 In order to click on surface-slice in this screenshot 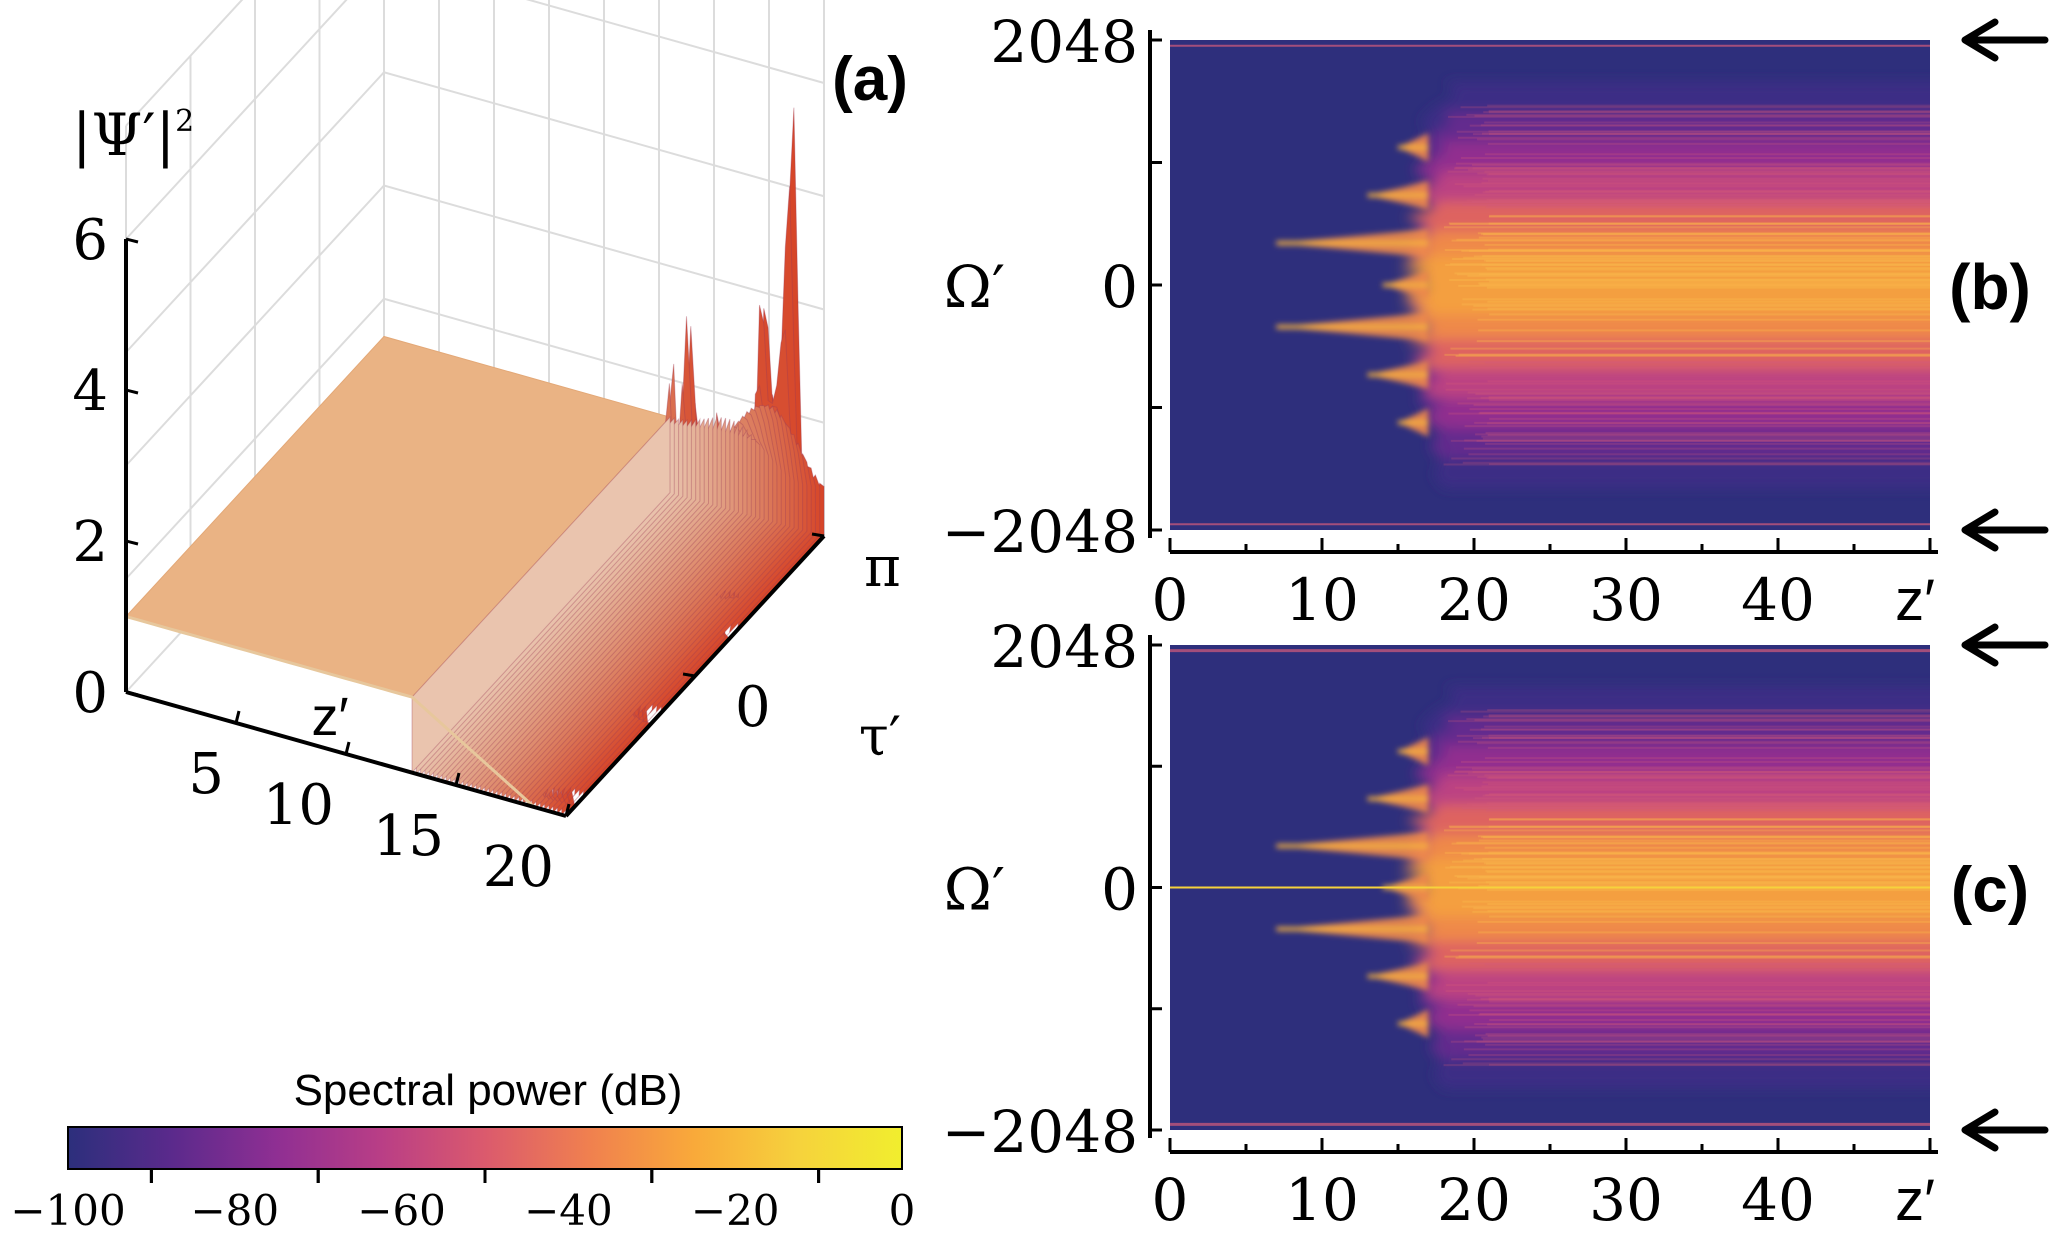, I will do `click(541, 594)`.